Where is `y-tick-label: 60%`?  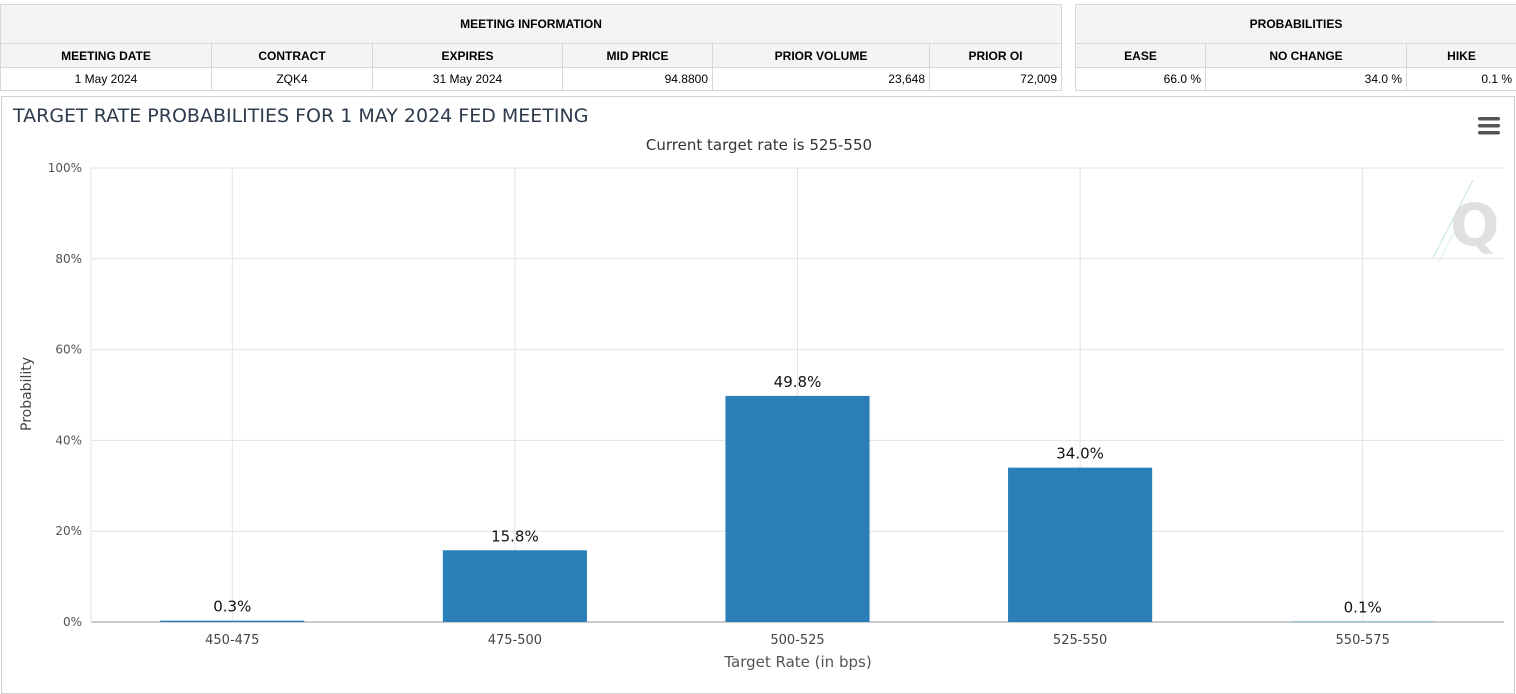 y-tick-label: 60% is located at coordinates (68, 350).